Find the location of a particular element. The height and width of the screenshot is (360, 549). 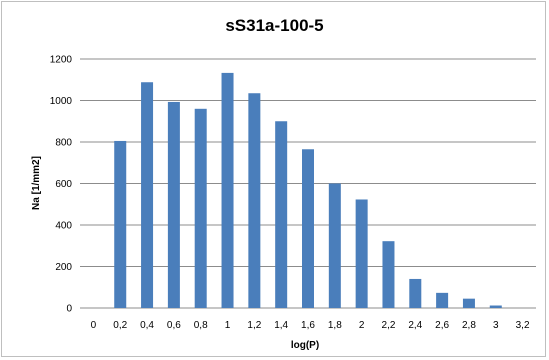

x-tick-label: 2,8 is located at coordinates (469, 325).